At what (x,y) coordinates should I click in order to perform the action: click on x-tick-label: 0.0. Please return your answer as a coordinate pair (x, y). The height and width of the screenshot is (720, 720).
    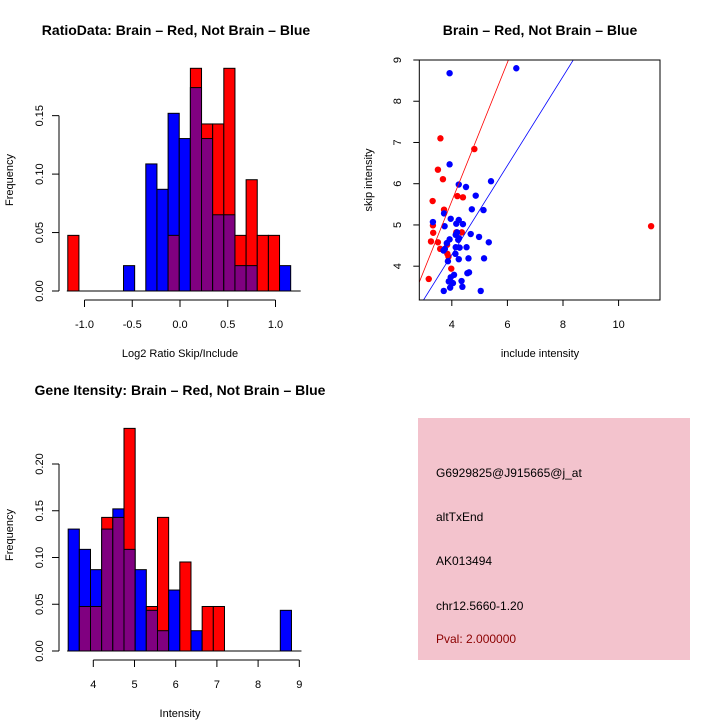
    Looking at the image, I should click on (179, 325).